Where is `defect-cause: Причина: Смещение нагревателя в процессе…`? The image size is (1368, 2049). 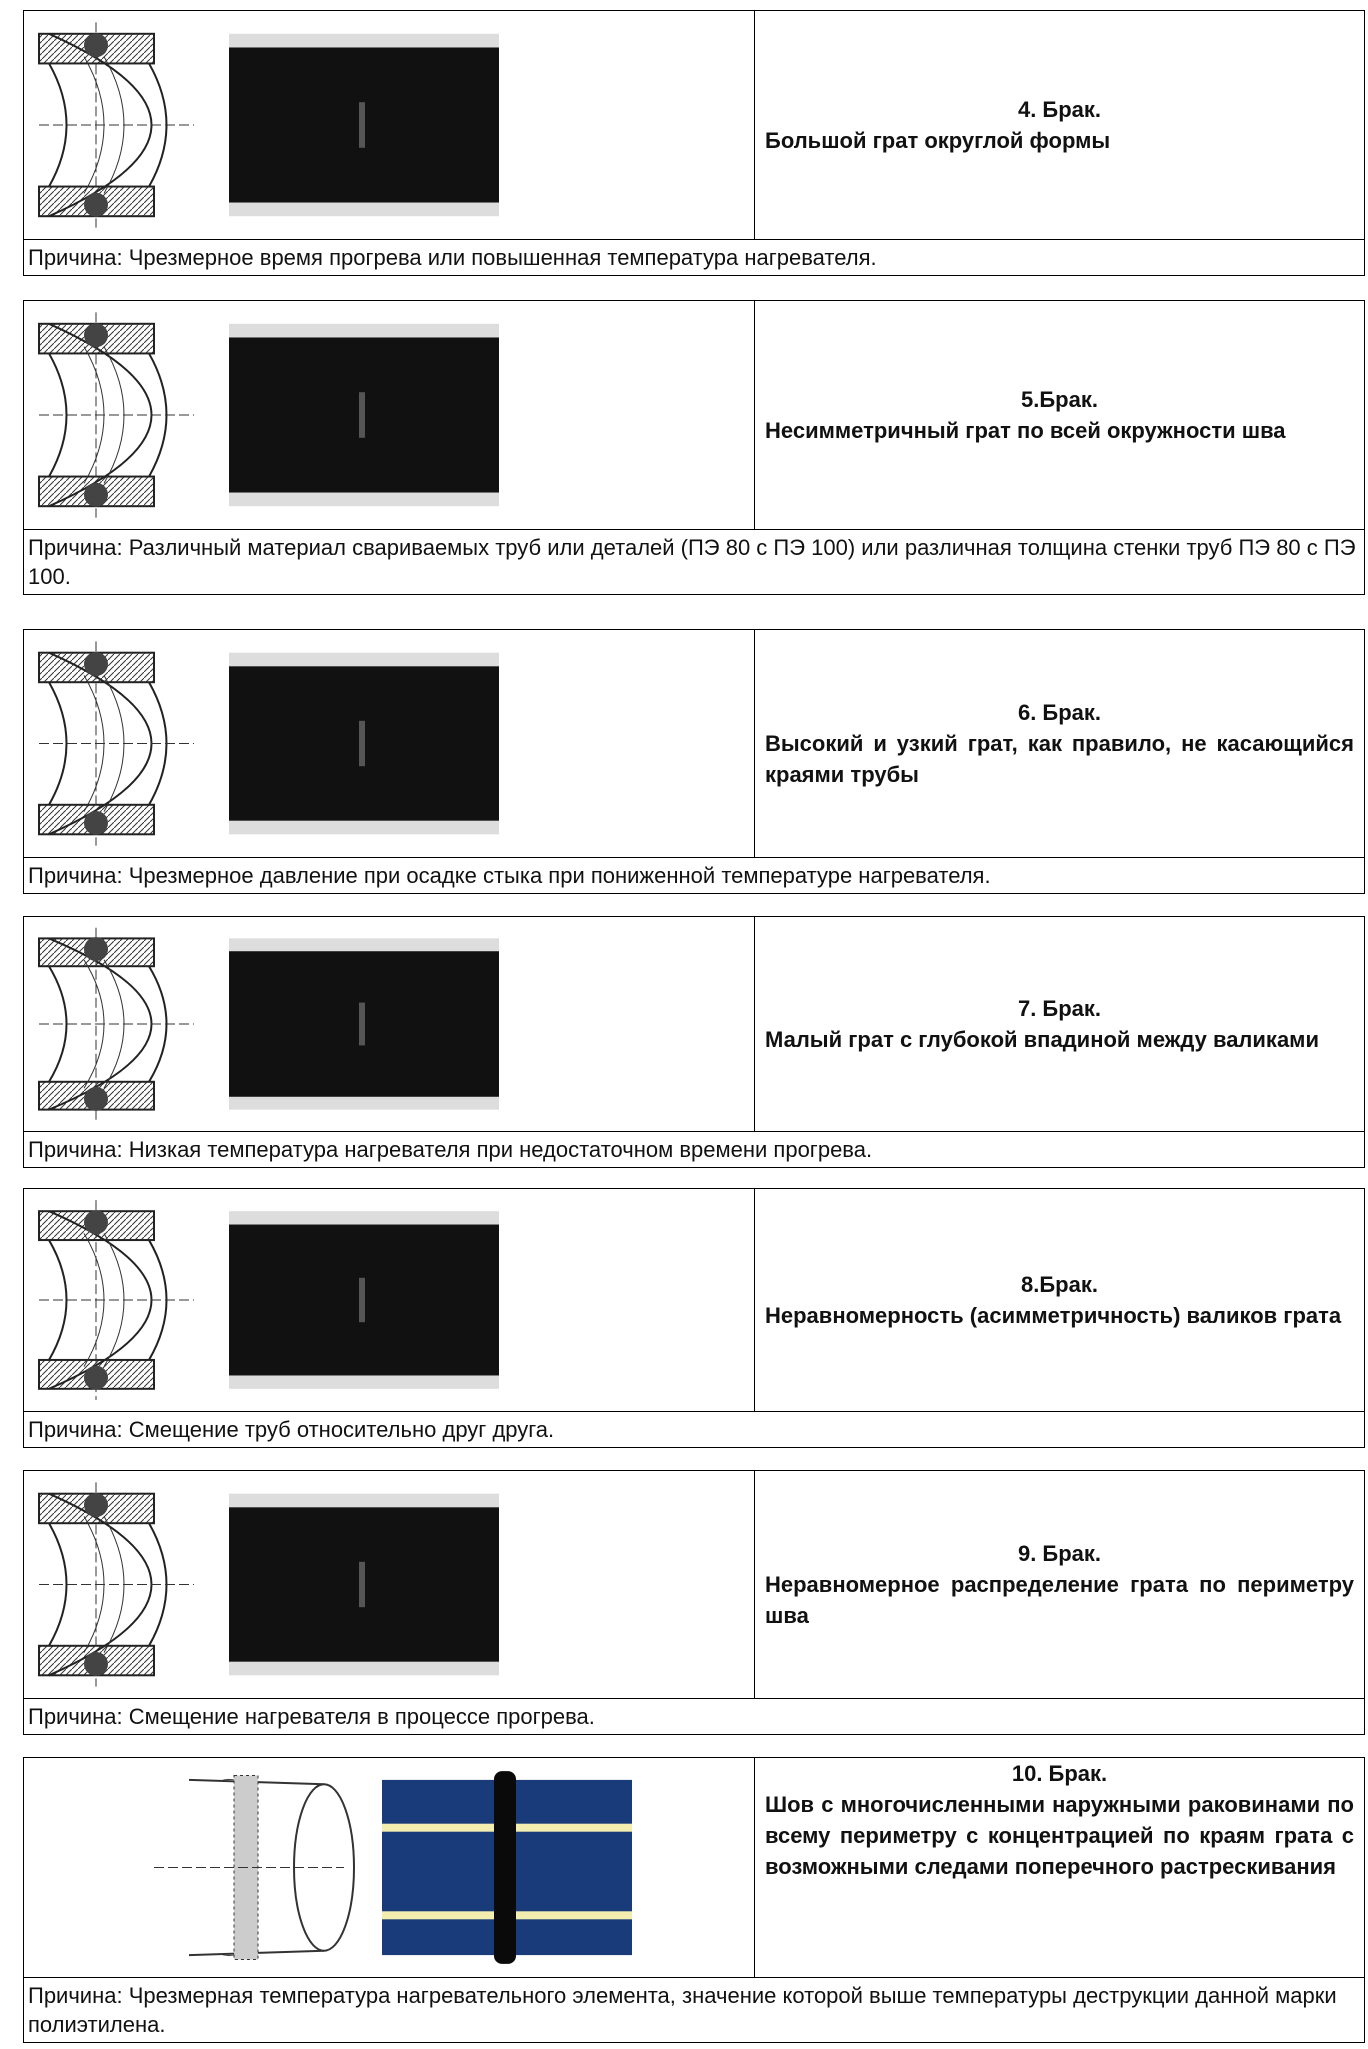 defect-cause: Причина: Смещение нагревателя в процессе… is located at coordinates (311, 1716).